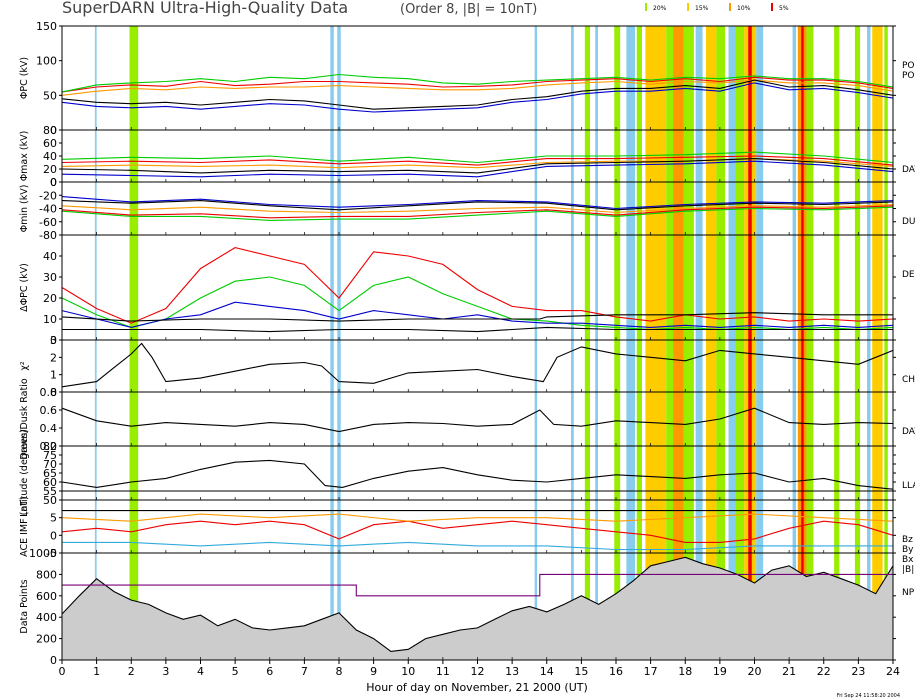 The image size is (915, 700). I want to click on x-tick-label-9: 9, so click(373, 671).